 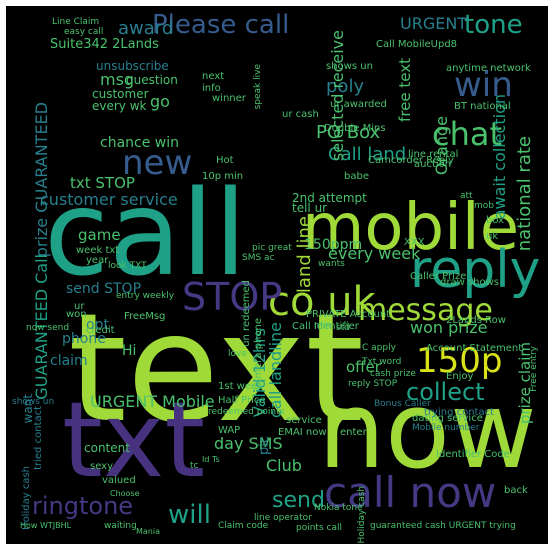 What do you see at coordinates (104, 44) in the screenshot?
I see `word-suite342-2lands: Suite342 2Lands` at bounding box center [104, 44].